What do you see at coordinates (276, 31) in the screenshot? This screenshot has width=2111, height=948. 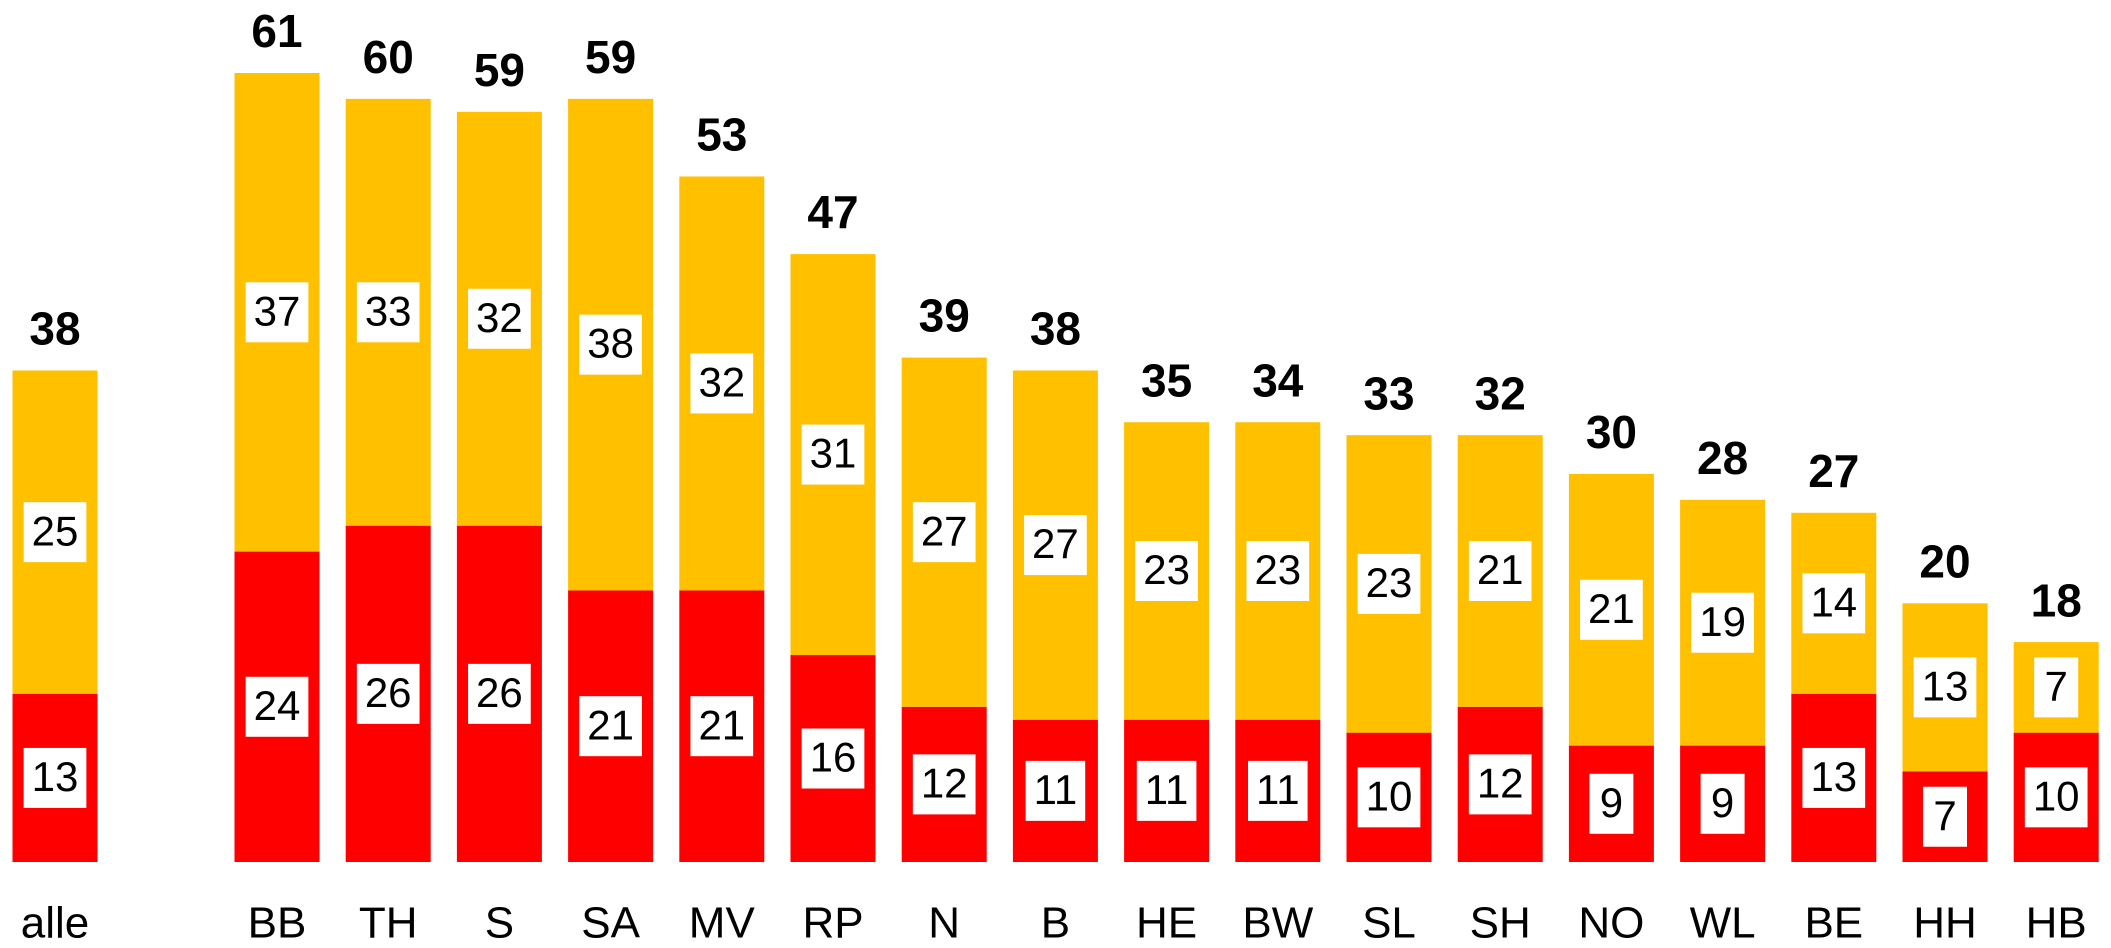 I see `total-label: 61` at bounding box center [276, 31].